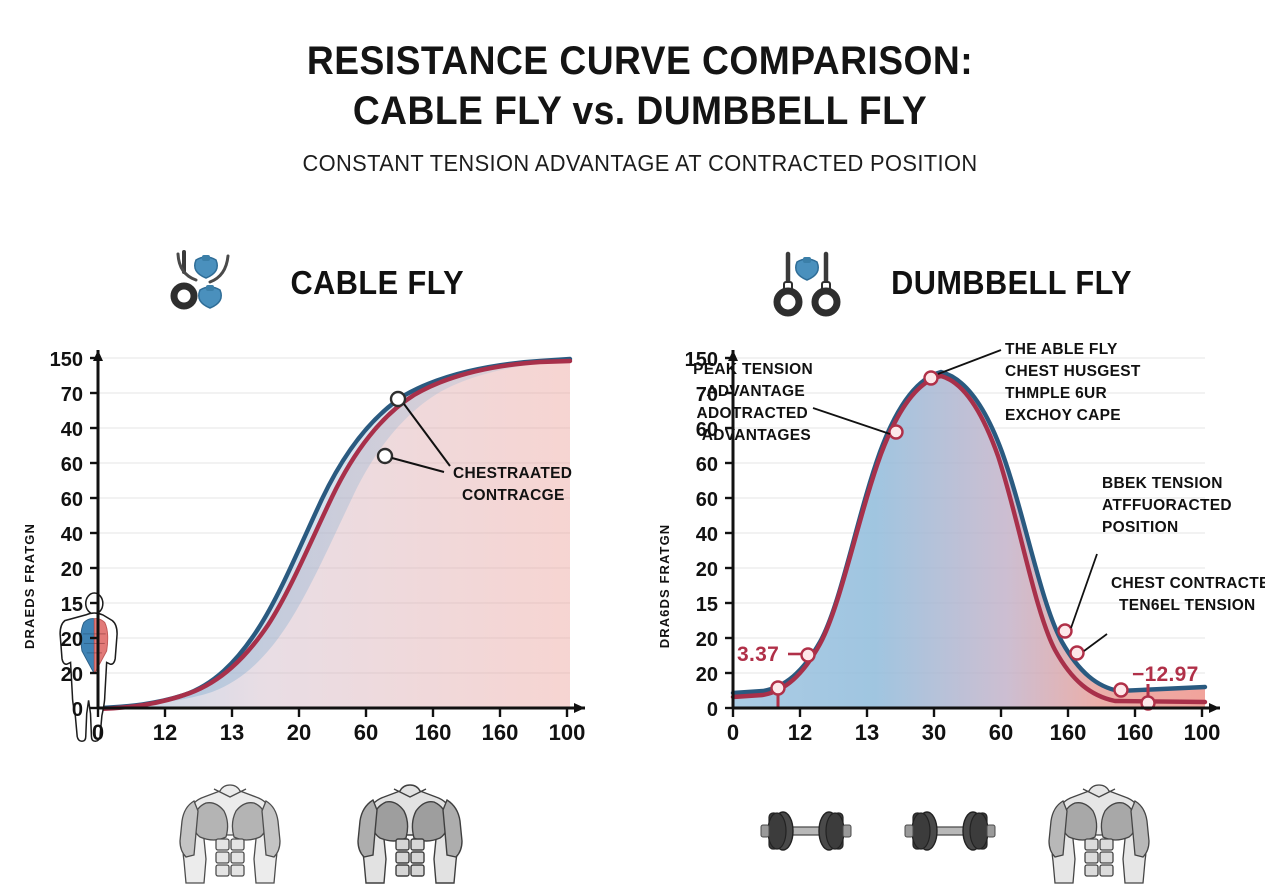 This screenshot has width=1280, height=896. I want to click on chart-line-red-right, so click(969, 539).